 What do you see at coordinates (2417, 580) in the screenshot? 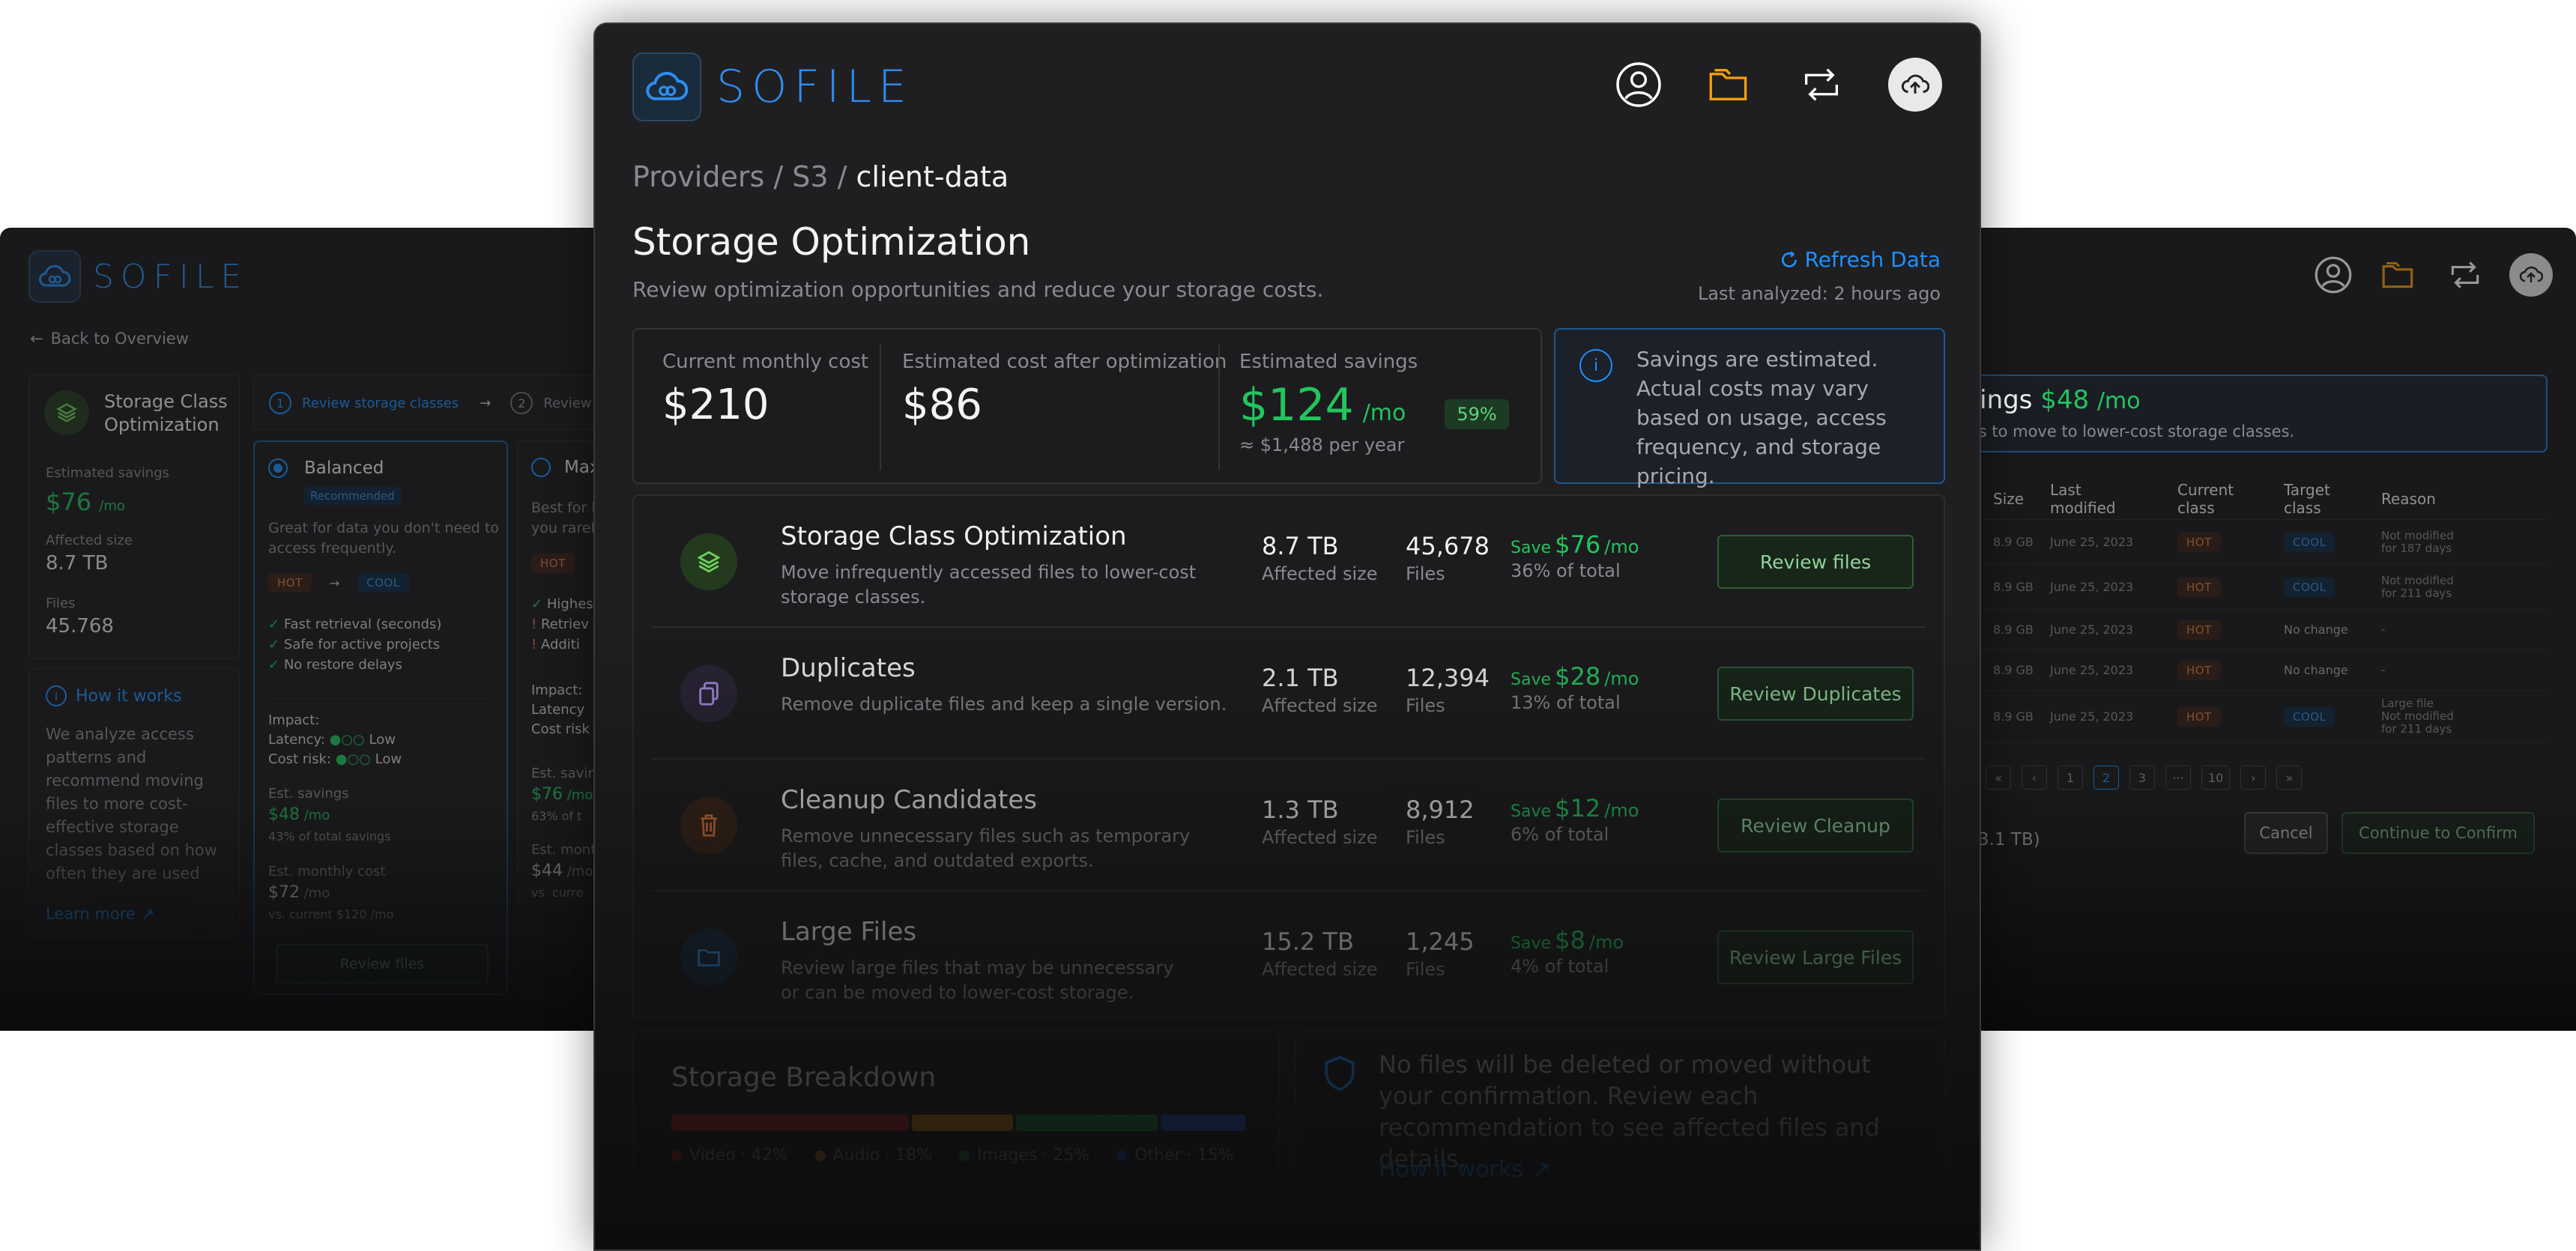
I see `reason-line: Not modified` at bounding box center [2417, 580].